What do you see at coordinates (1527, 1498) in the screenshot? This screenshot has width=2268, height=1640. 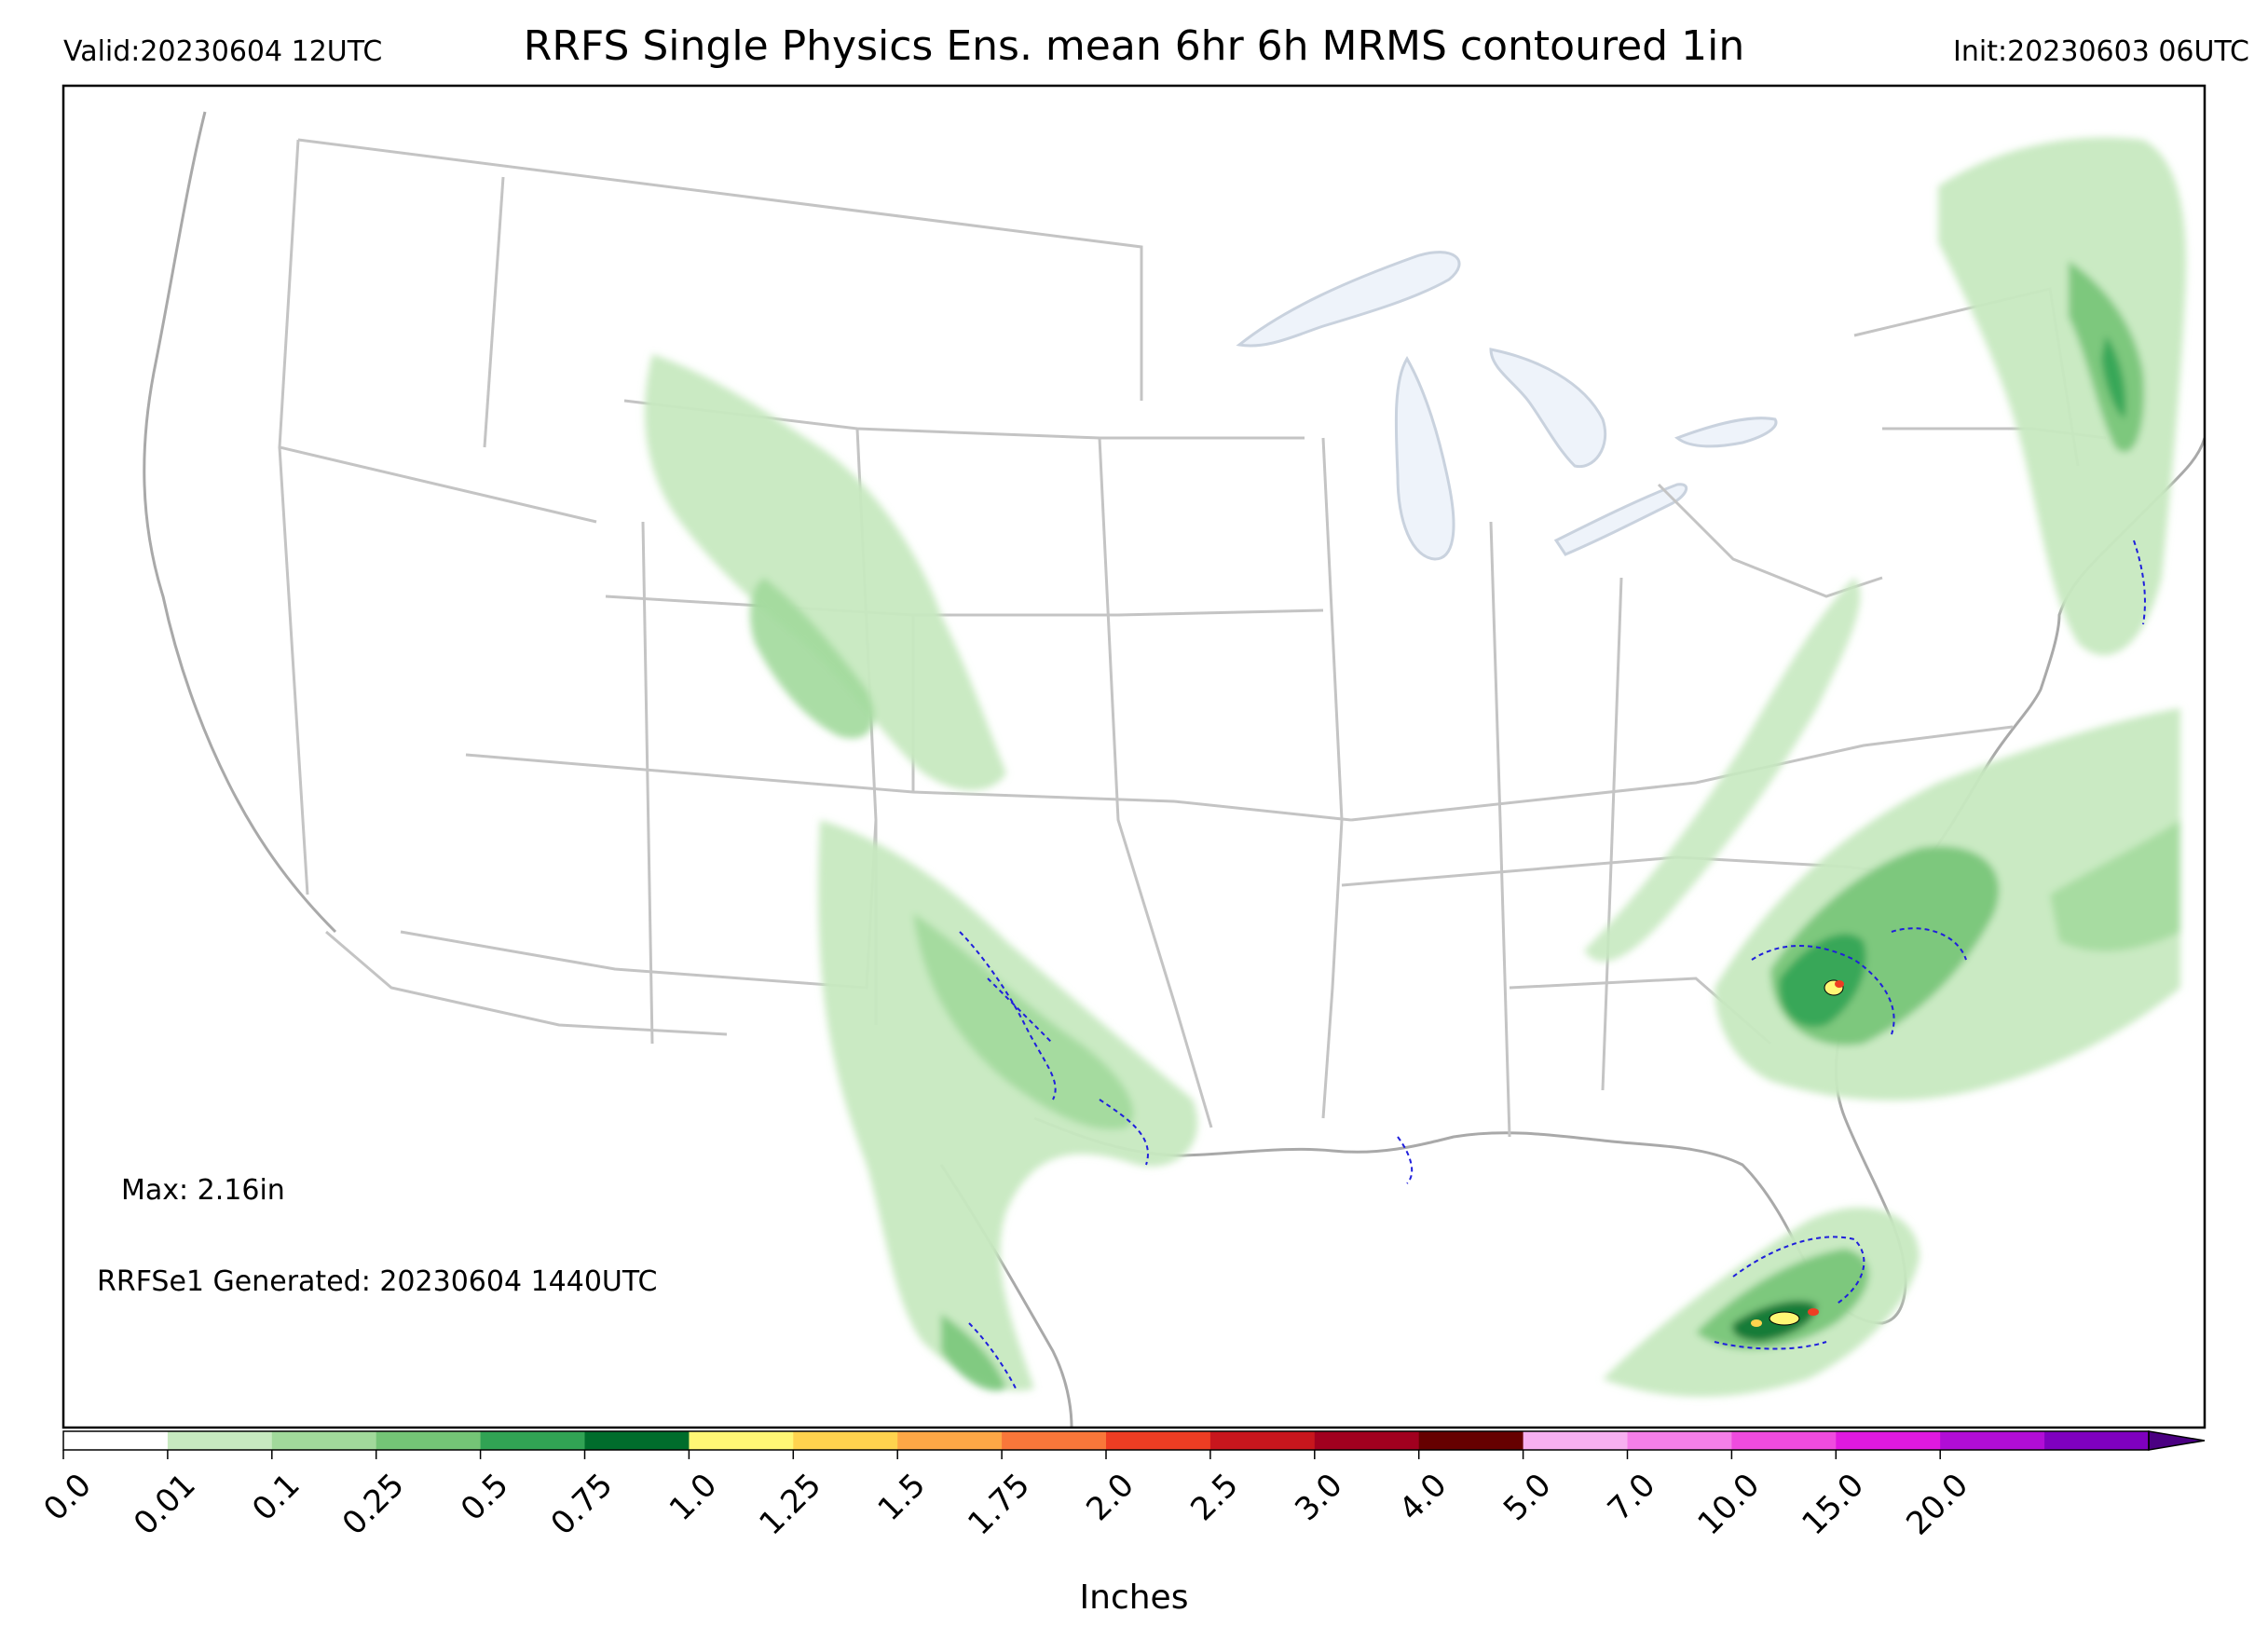 I see `colorbar-tick-label: 5.0` at bounding box center [1527, 1498].